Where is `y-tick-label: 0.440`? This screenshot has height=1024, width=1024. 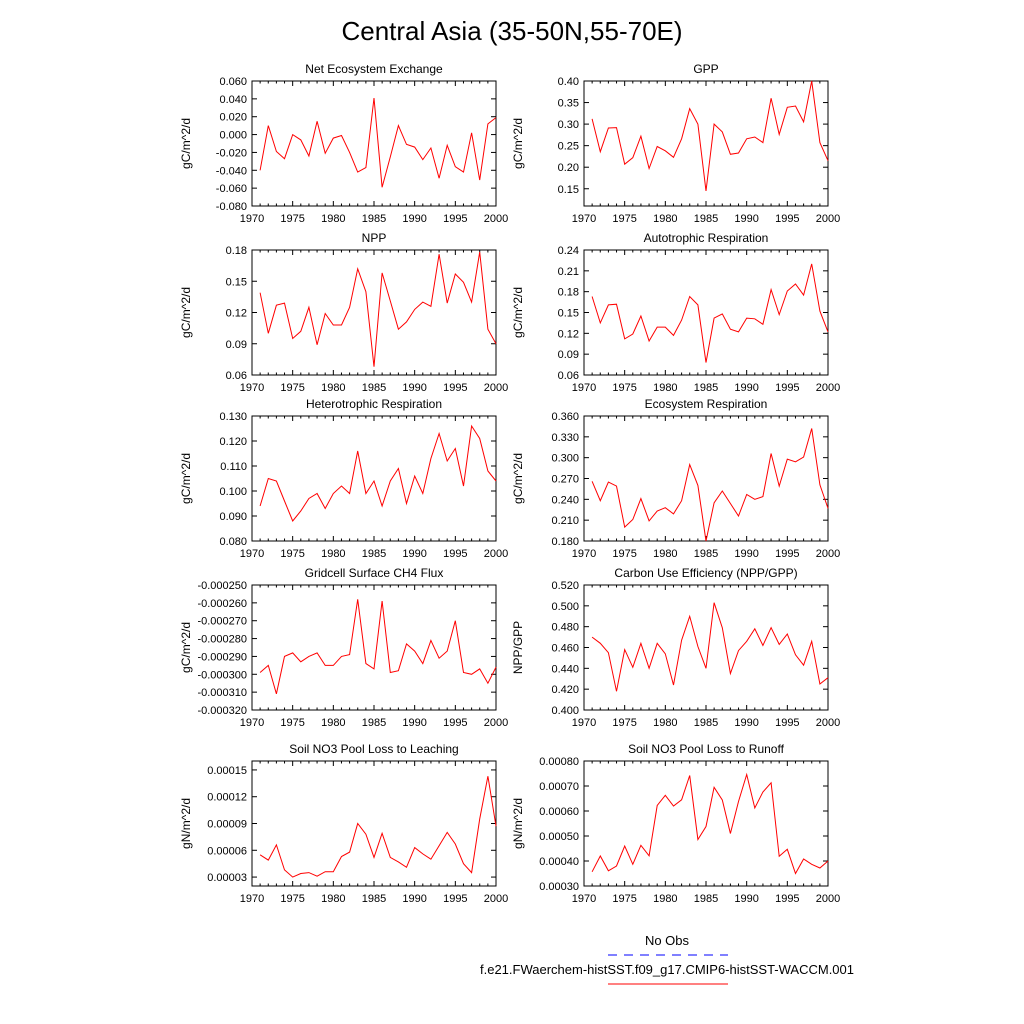
y-tick-label: 0.440 is located at coordinates (565, 669).